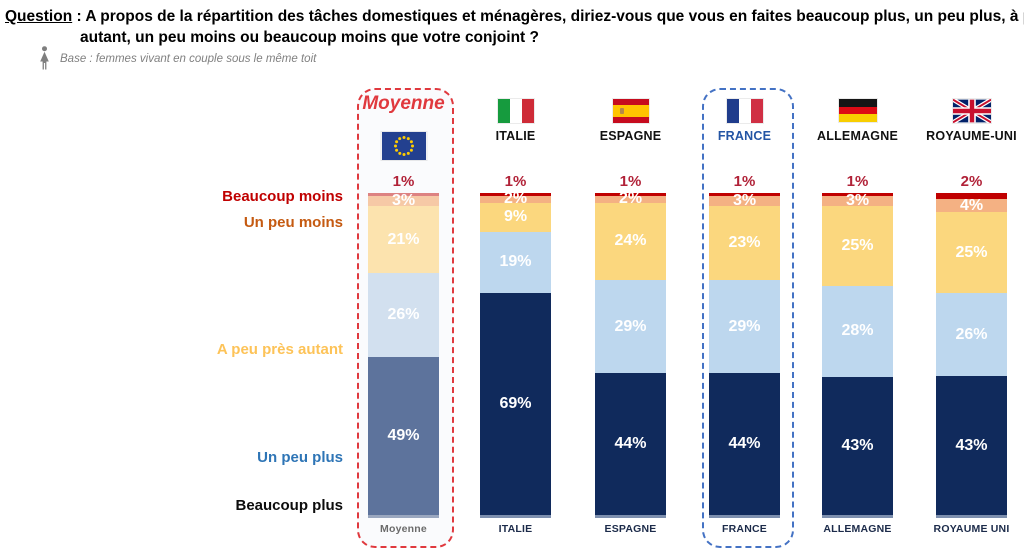 The image size is (1024, 557). Describe the element at coordinates (403, 529) in the screenshot. I see `column-footer-label: Moyenne` at that location.